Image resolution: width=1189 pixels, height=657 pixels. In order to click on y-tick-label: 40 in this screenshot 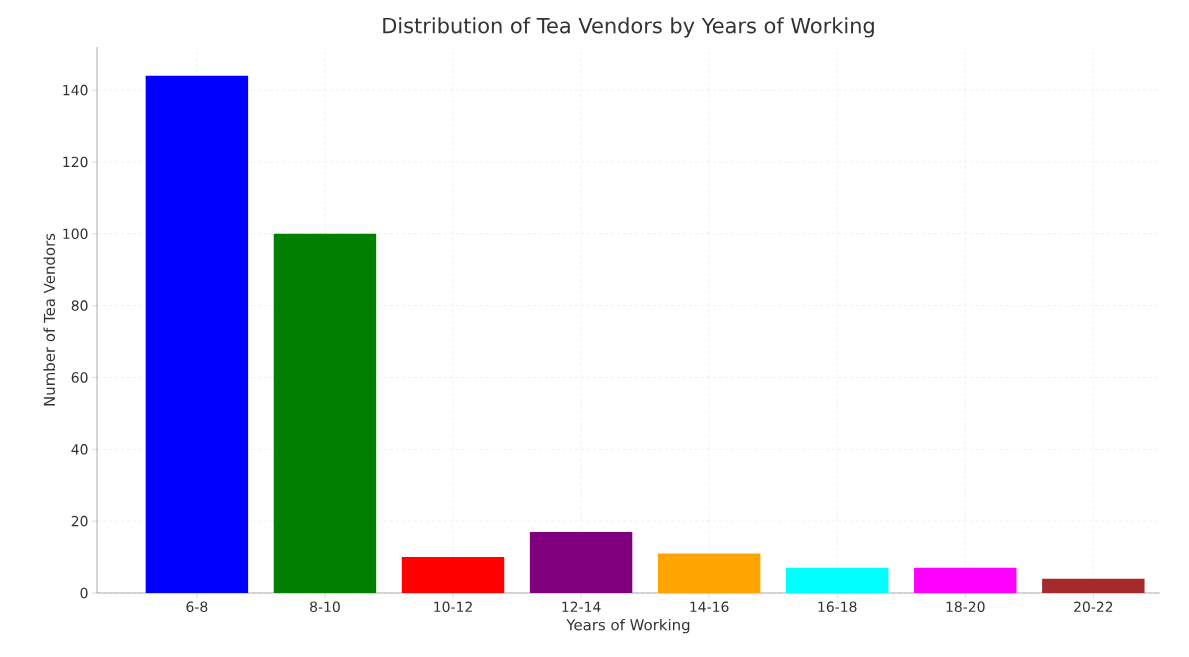, I will do `click(79, 449)`.